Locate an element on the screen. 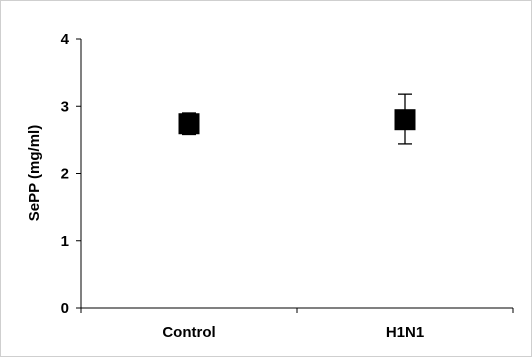 This screenshot has height=358, width=532. y-tick-label: 3 is located at coordinates (65, 106).